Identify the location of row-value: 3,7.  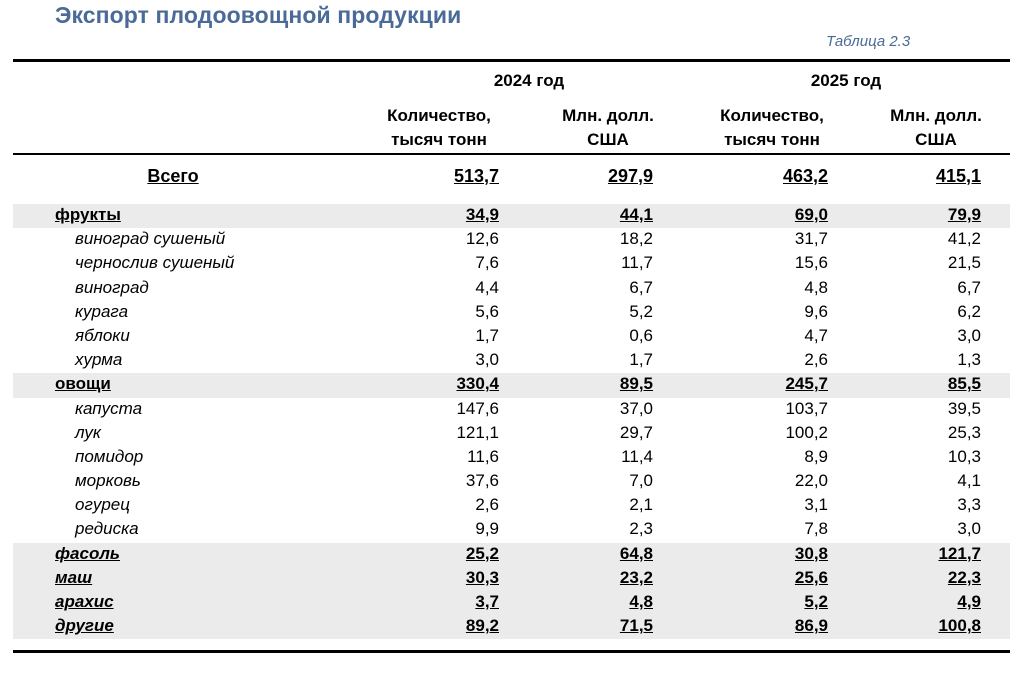
(487, 601).